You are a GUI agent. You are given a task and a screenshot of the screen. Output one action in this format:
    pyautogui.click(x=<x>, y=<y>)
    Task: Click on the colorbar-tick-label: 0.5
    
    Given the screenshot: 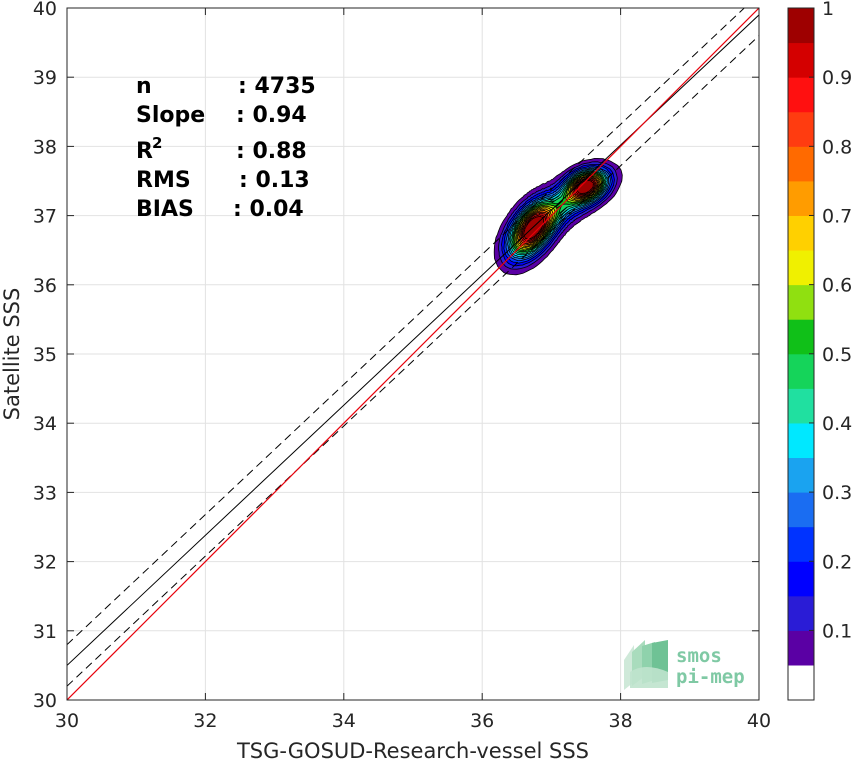 What is the action you would take?
    pyautogui.click(x=837, y=355)
    